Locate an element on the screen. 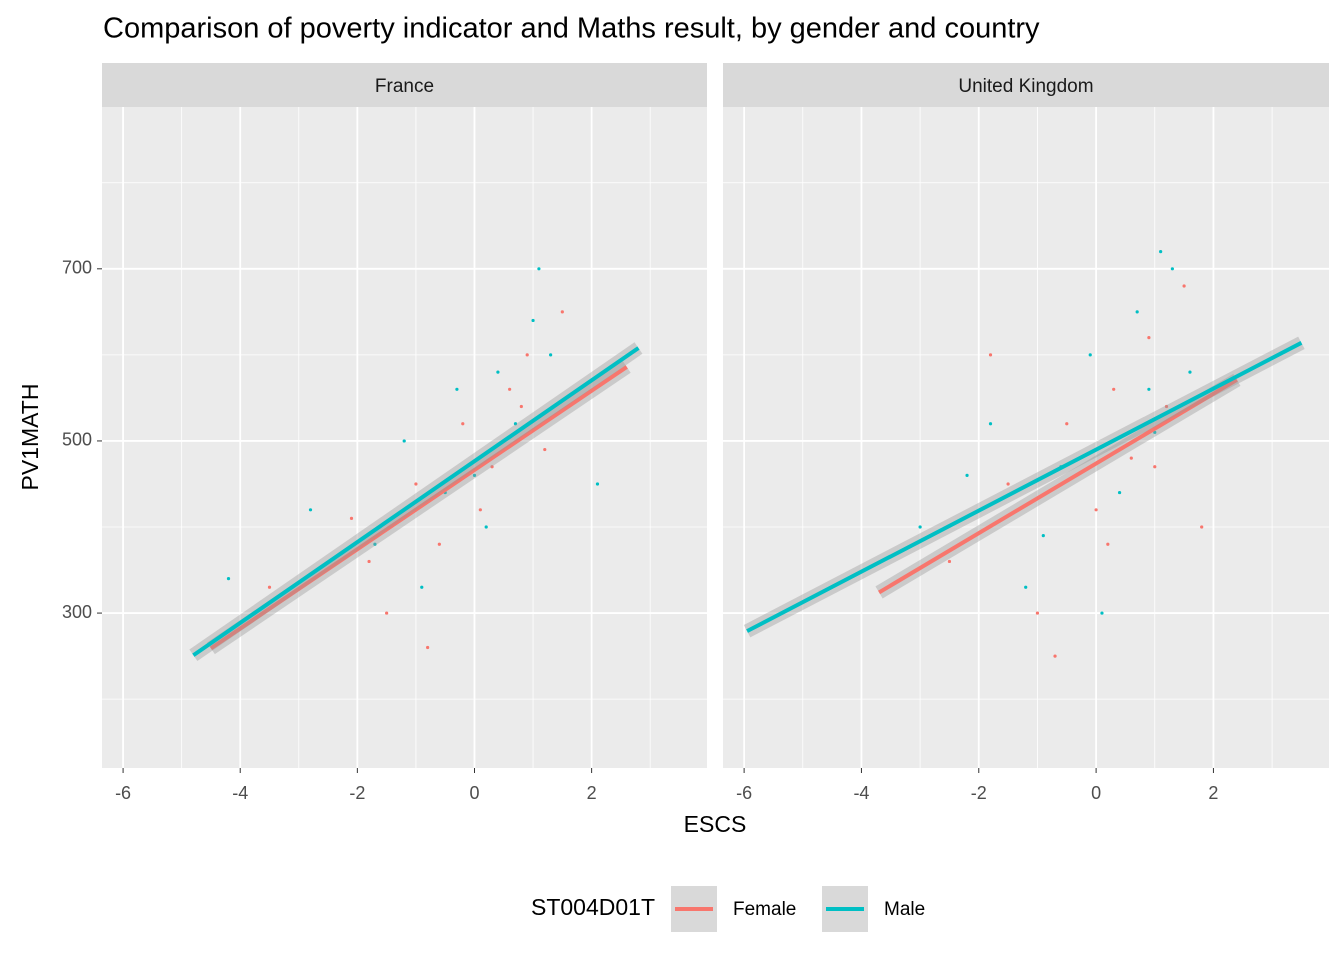 The height and width of the screenshot is (960, 1344). legend-title: ST004D01T is located at coordinates (593, 907).